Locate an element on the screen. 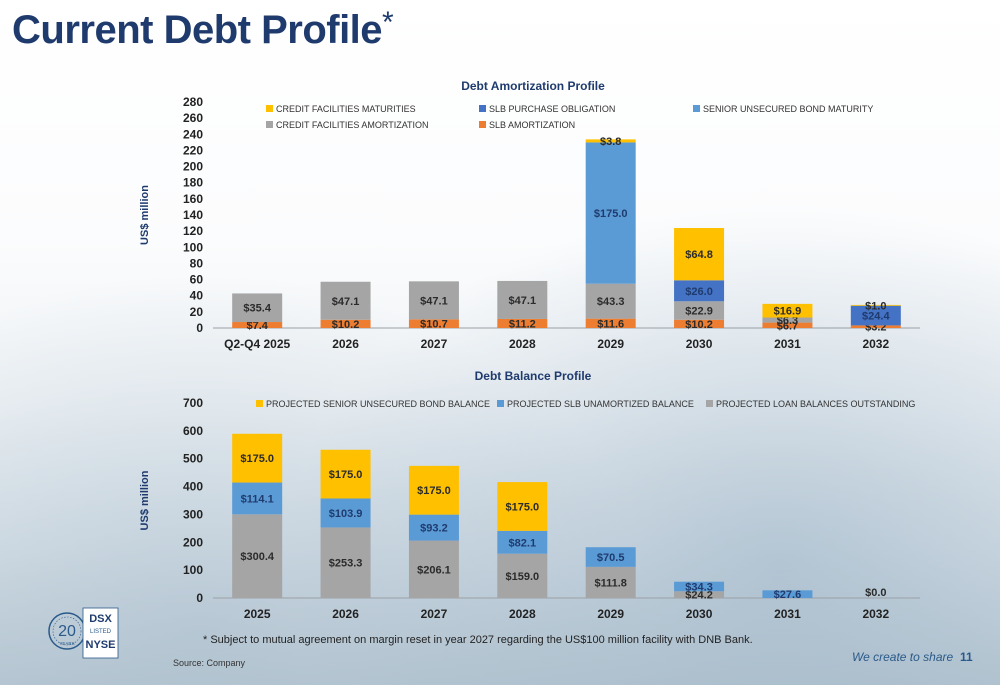  amort-bar-slb-amortization-q2-q4-2025 is located at coordinates (257, 325).